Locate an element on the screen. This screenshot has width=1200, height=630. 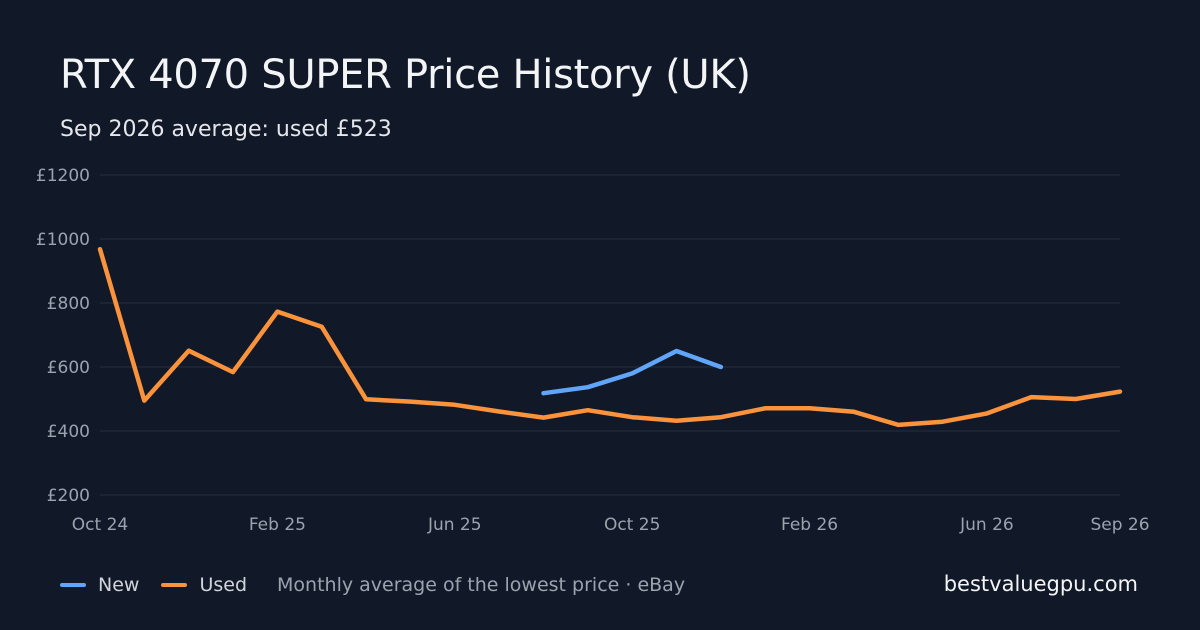
x-tick-label: Oct 25 is located at coordinates (632, 525).